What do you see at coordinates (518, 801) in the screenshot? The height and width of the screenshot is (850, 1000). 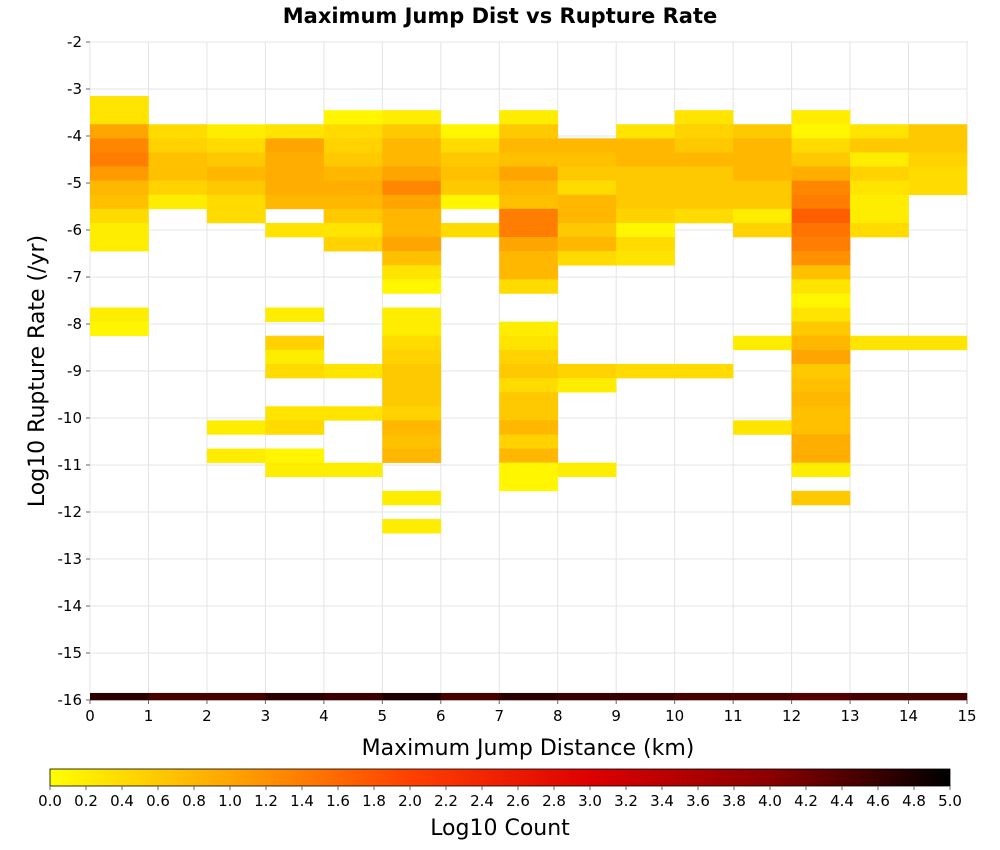 I see `colorbar-tick-label: 2.6` at bounding box center [518, 801].